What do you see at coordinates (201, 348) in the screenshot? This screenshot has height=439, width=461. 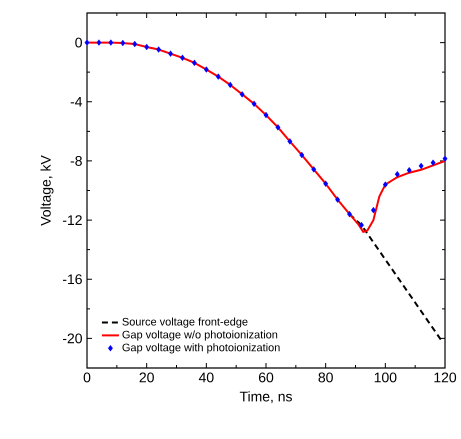 I see `legend-label: Gap voltage with photoionization` at bounding box center [201, 348].